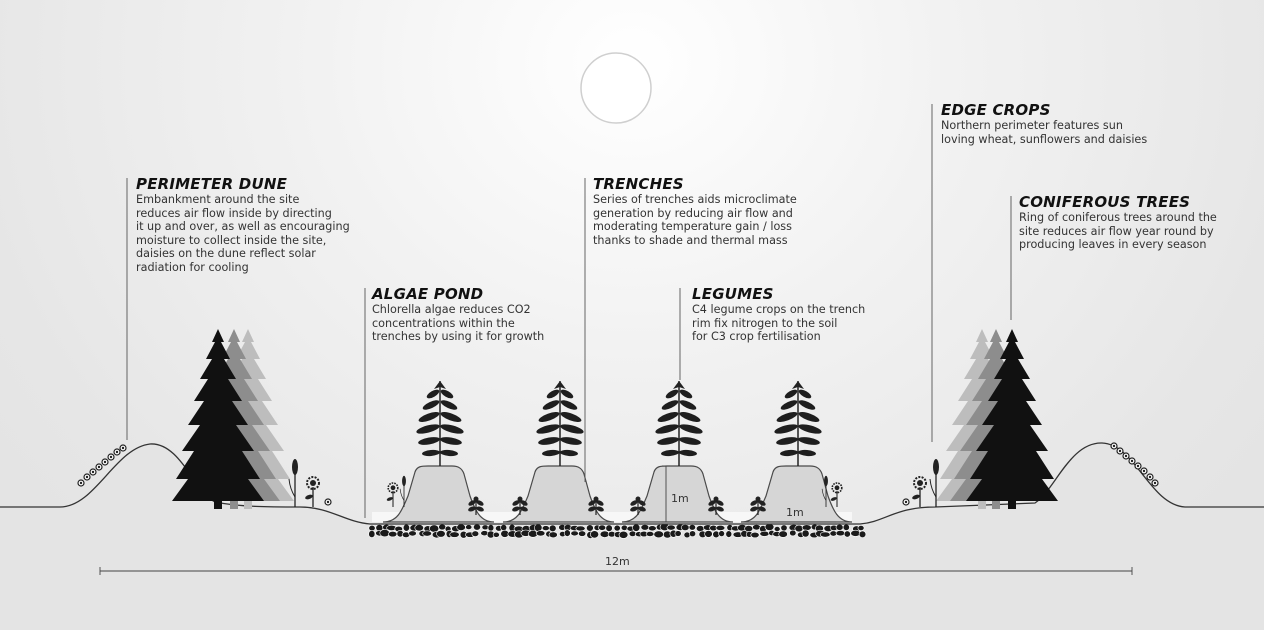 The width and height of the screenshot is (1264, 630). I want to click on annotation-title: ALGAE POND, so click(428, 294).